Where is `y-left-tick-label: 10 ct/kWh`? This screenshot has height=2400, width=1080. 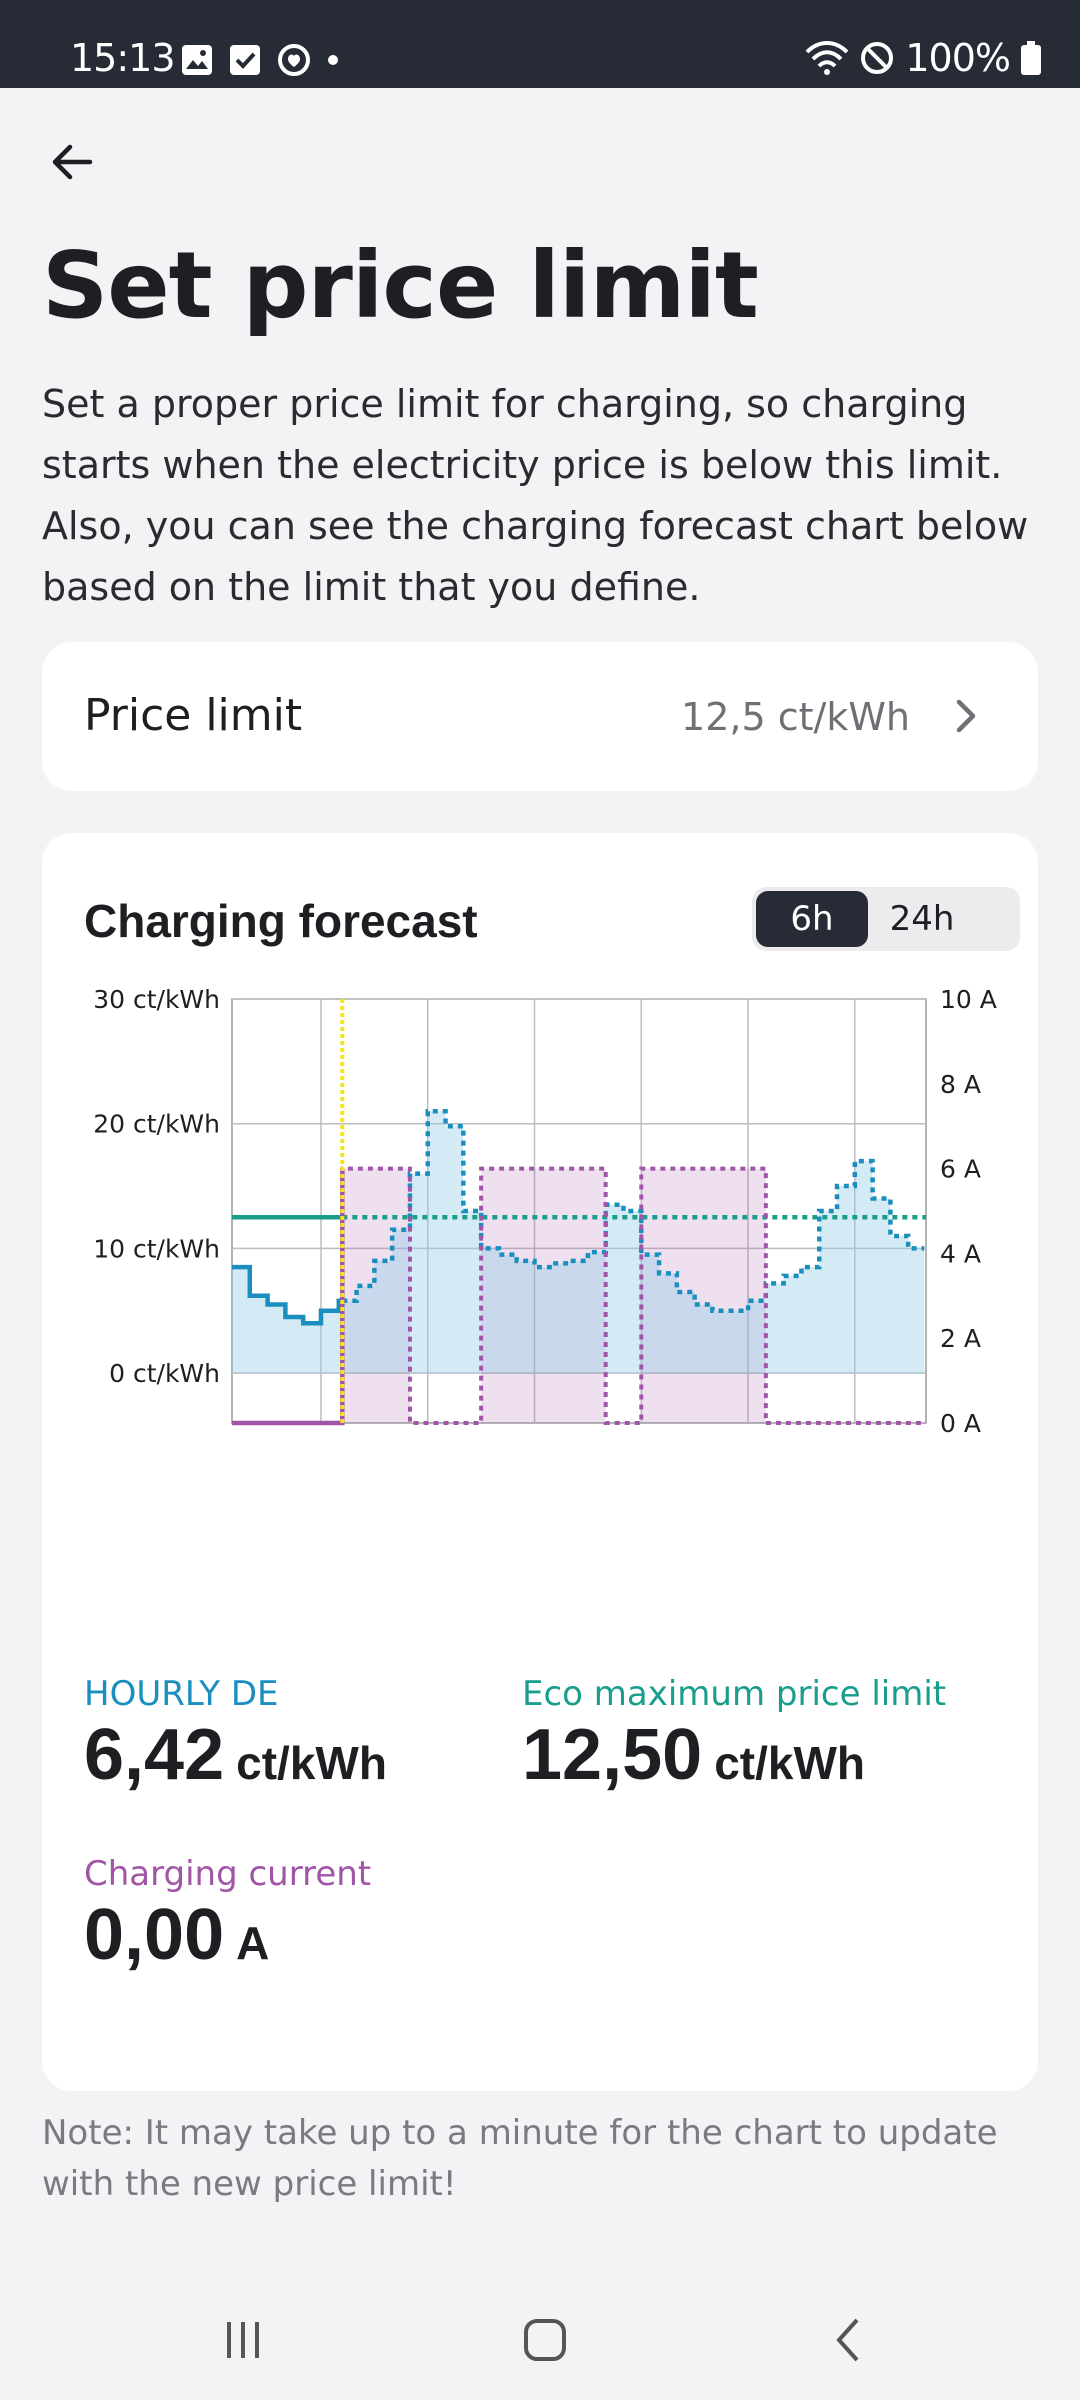 y-left-tick-label: 10 ct/kWh is located at coordinates (156, 1248).